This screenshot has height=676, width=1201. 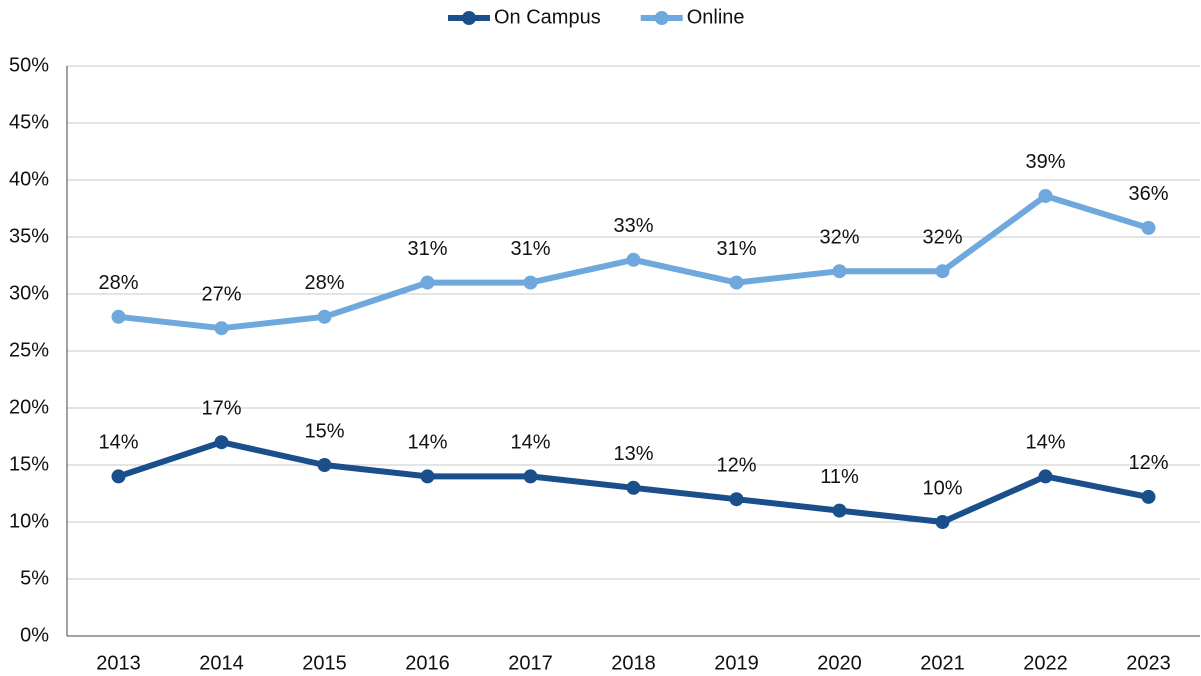 I want to click on x-tick-label: 2016, so click(x=427, y=663).